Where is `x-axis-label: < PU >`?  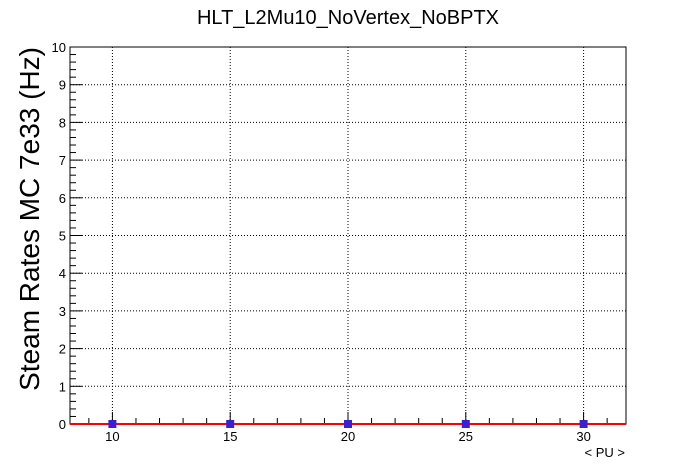
x-axis-label: < PU > is located at coordinates (605, 452).